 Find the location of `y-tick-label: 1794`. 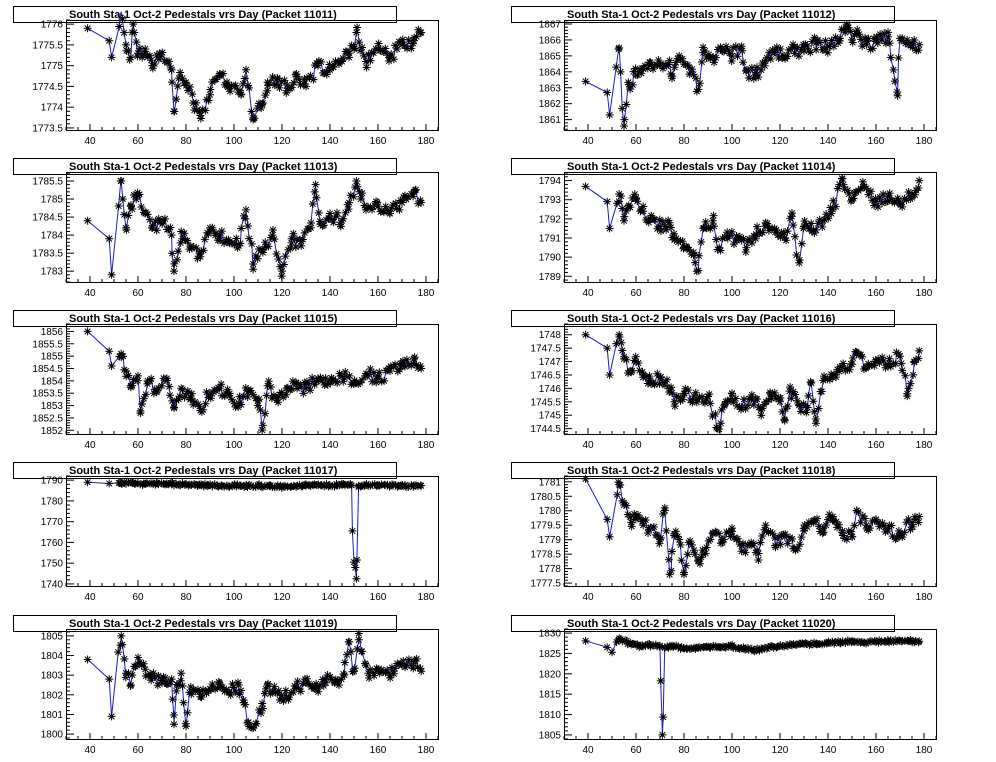

y-tick-label: 1794 is located at coordinates (550, 181).